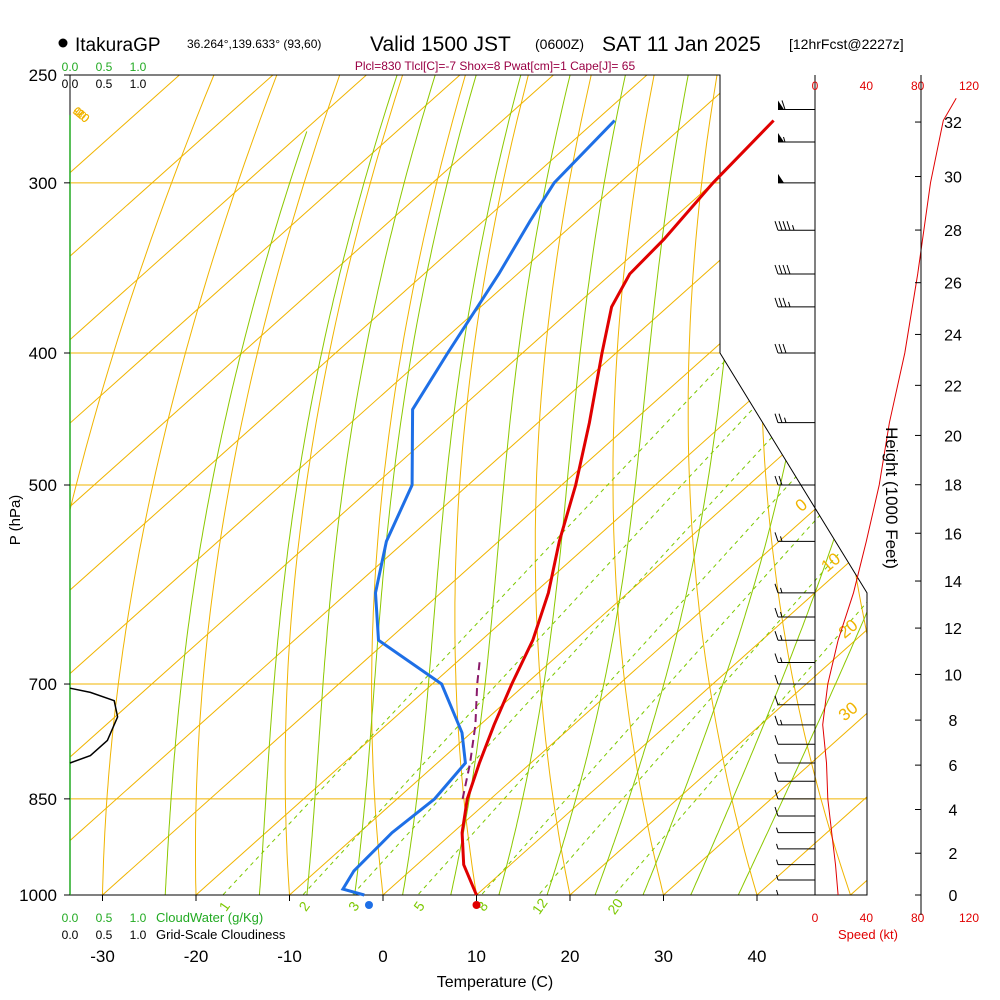 This screenshot has width=1000, height=1000. What do you see at coordinates (43, 183) in the screenshot?
I see `pressure-tick-label: 300` at bounding box center [43, 183].